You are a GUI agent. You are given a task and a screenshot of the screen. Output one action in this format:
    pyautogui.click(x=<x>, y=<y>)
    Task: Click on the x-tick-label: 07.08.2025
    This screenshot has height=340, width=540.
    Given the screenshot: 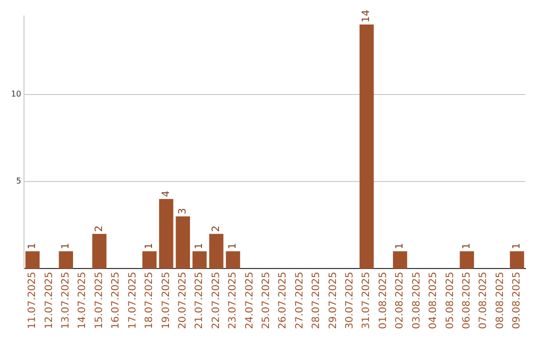 What is the action you would take?
    pyautogui.click(x=484, y=301)
    